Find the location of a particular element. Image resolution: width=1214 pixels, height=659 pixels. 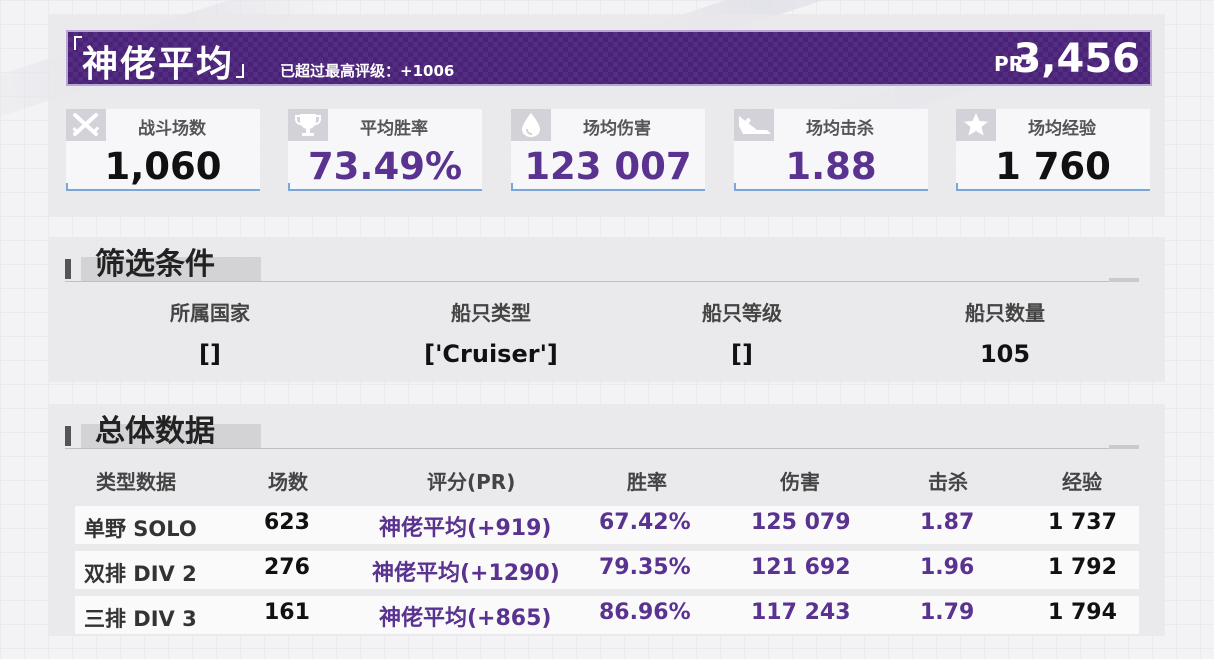

star-icon is located at coordinates (976, 125).